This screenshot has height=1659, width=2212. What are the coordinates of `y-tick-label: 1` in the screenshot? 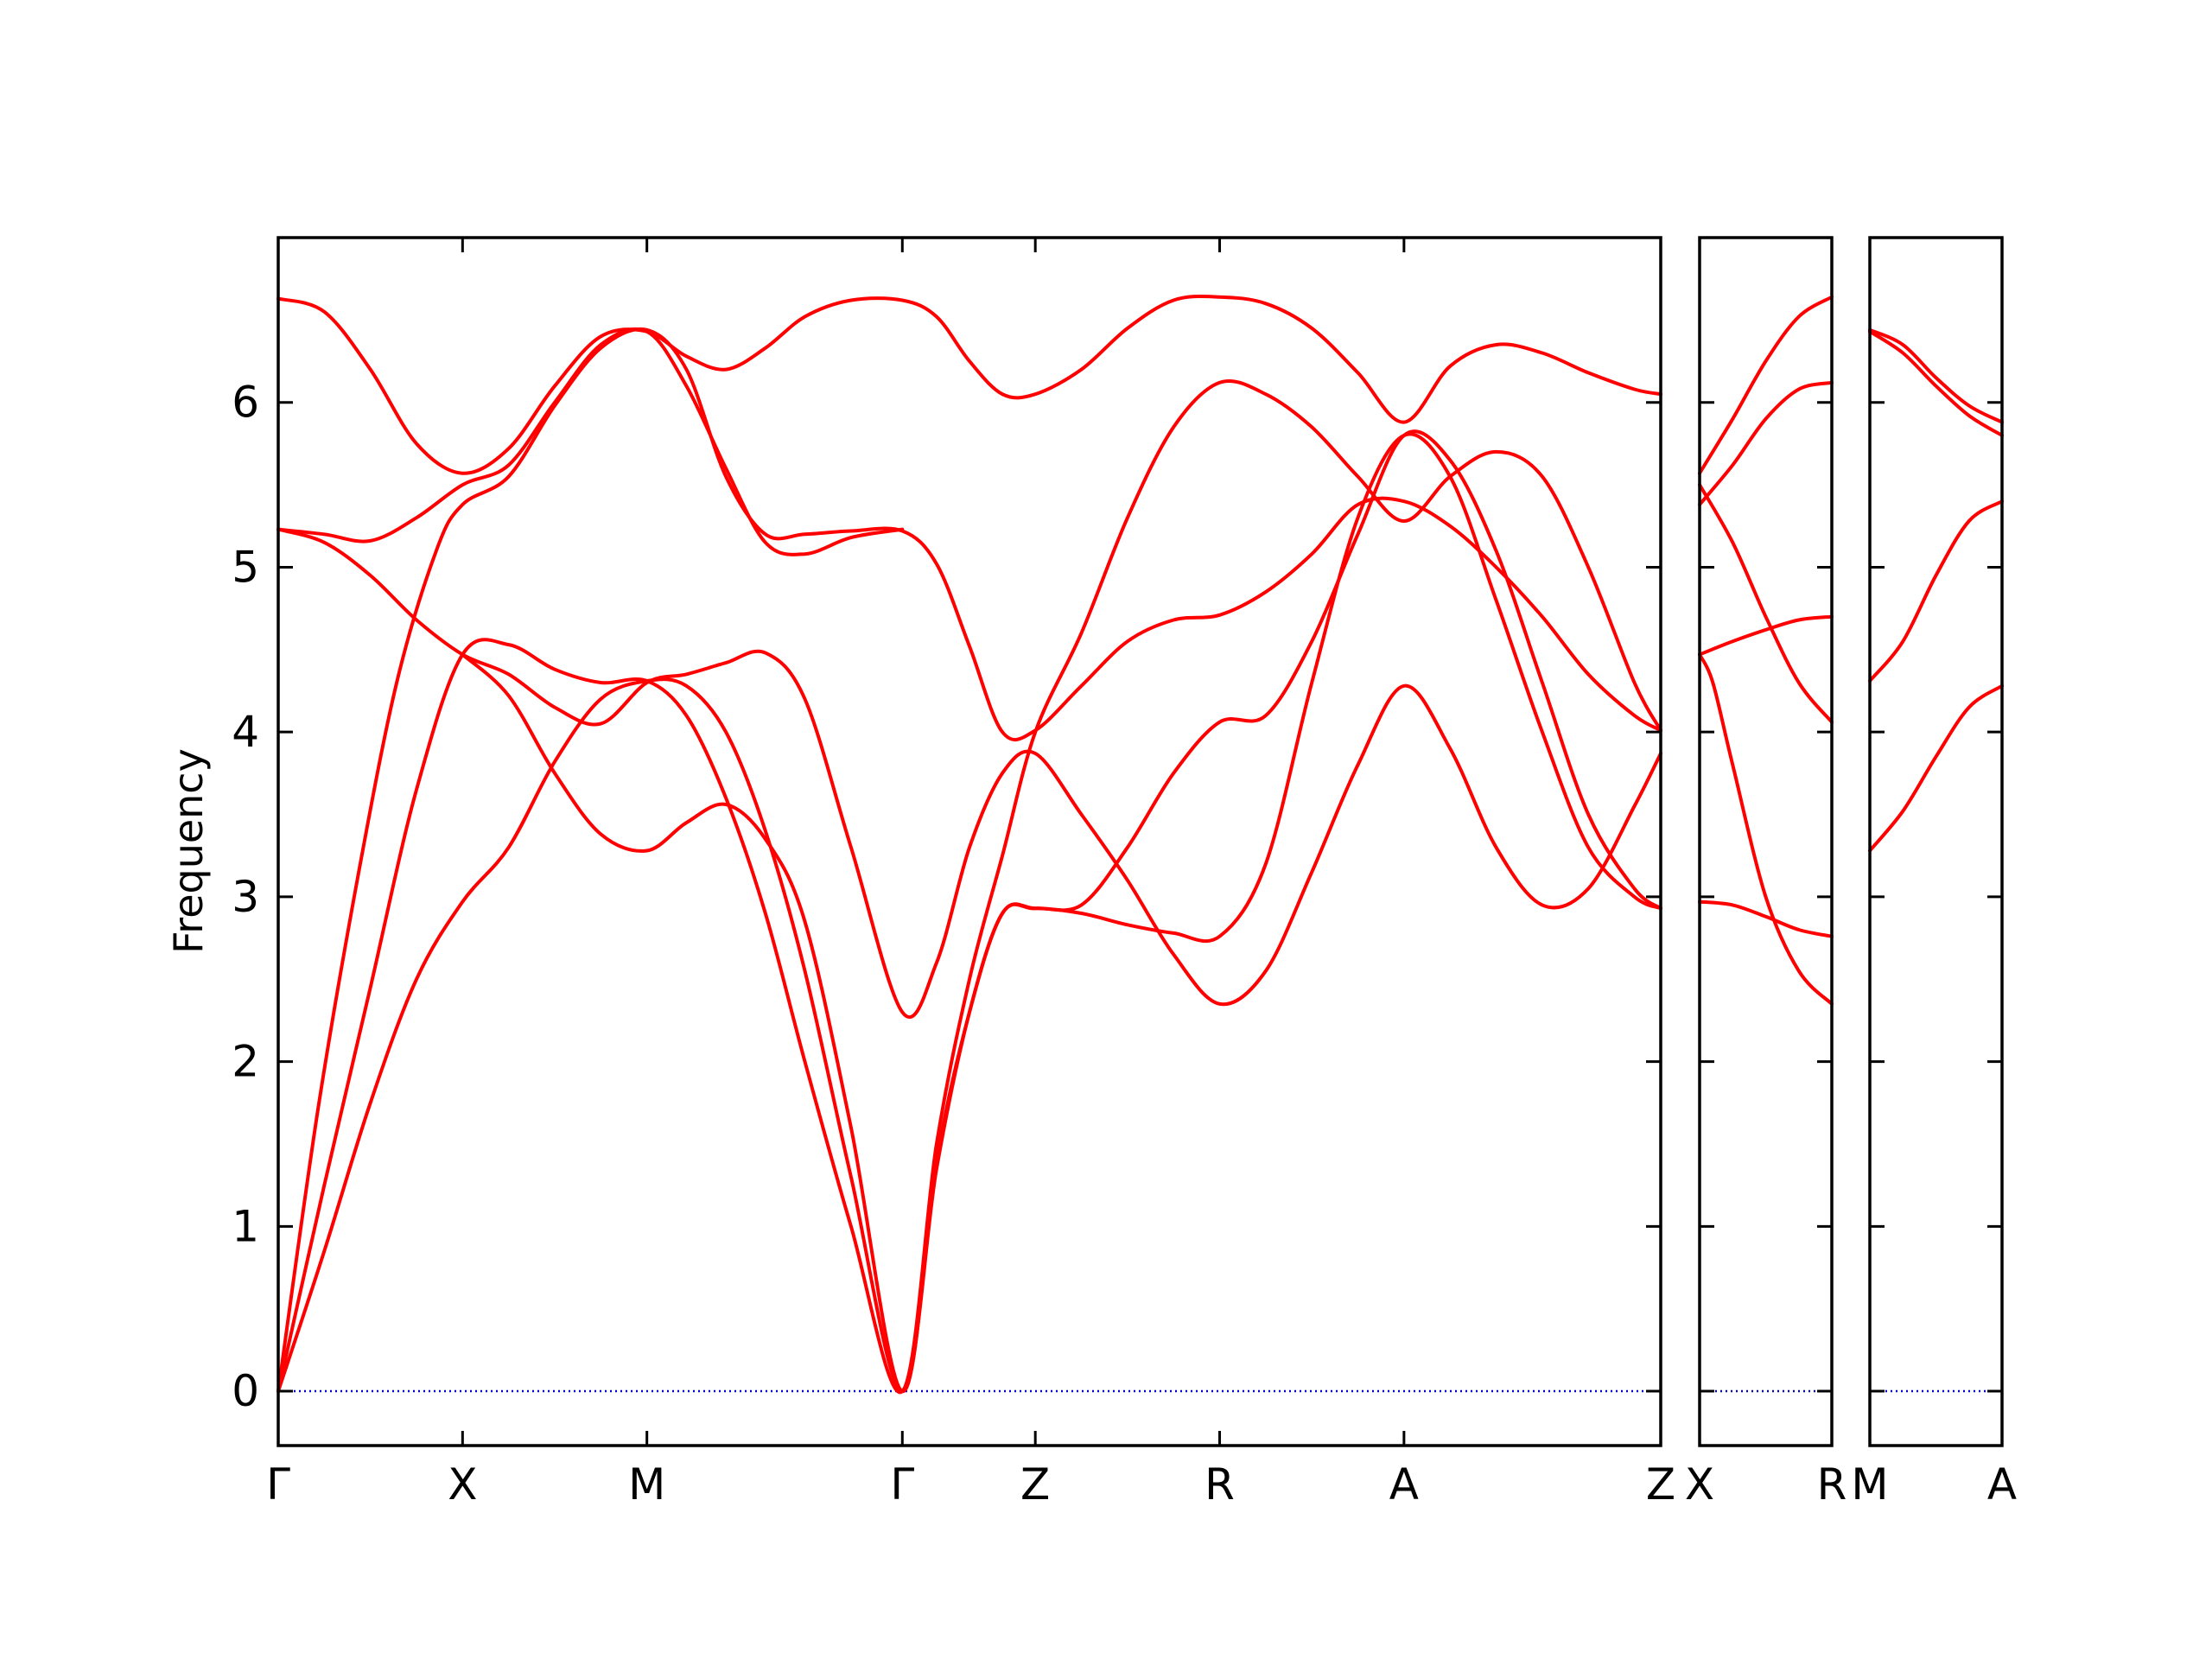 It's located at (245, 1226).